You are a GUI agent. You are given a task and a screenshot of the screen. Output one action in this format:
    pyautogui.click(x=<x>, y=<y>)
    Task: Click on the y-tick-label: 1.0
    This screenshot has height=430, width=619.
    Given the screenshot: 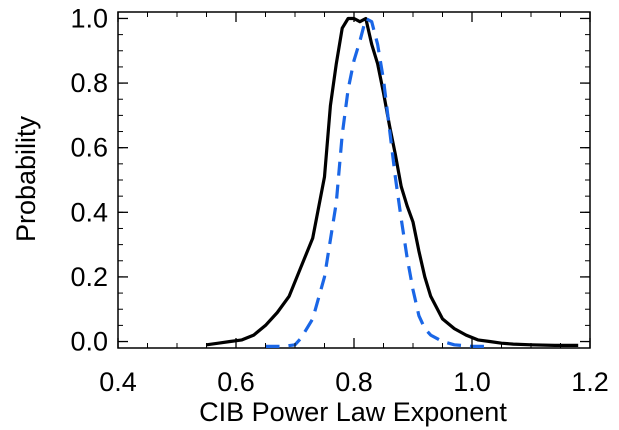 What is the action you would take?
    pyautogui.click(x=89, y=18)
    